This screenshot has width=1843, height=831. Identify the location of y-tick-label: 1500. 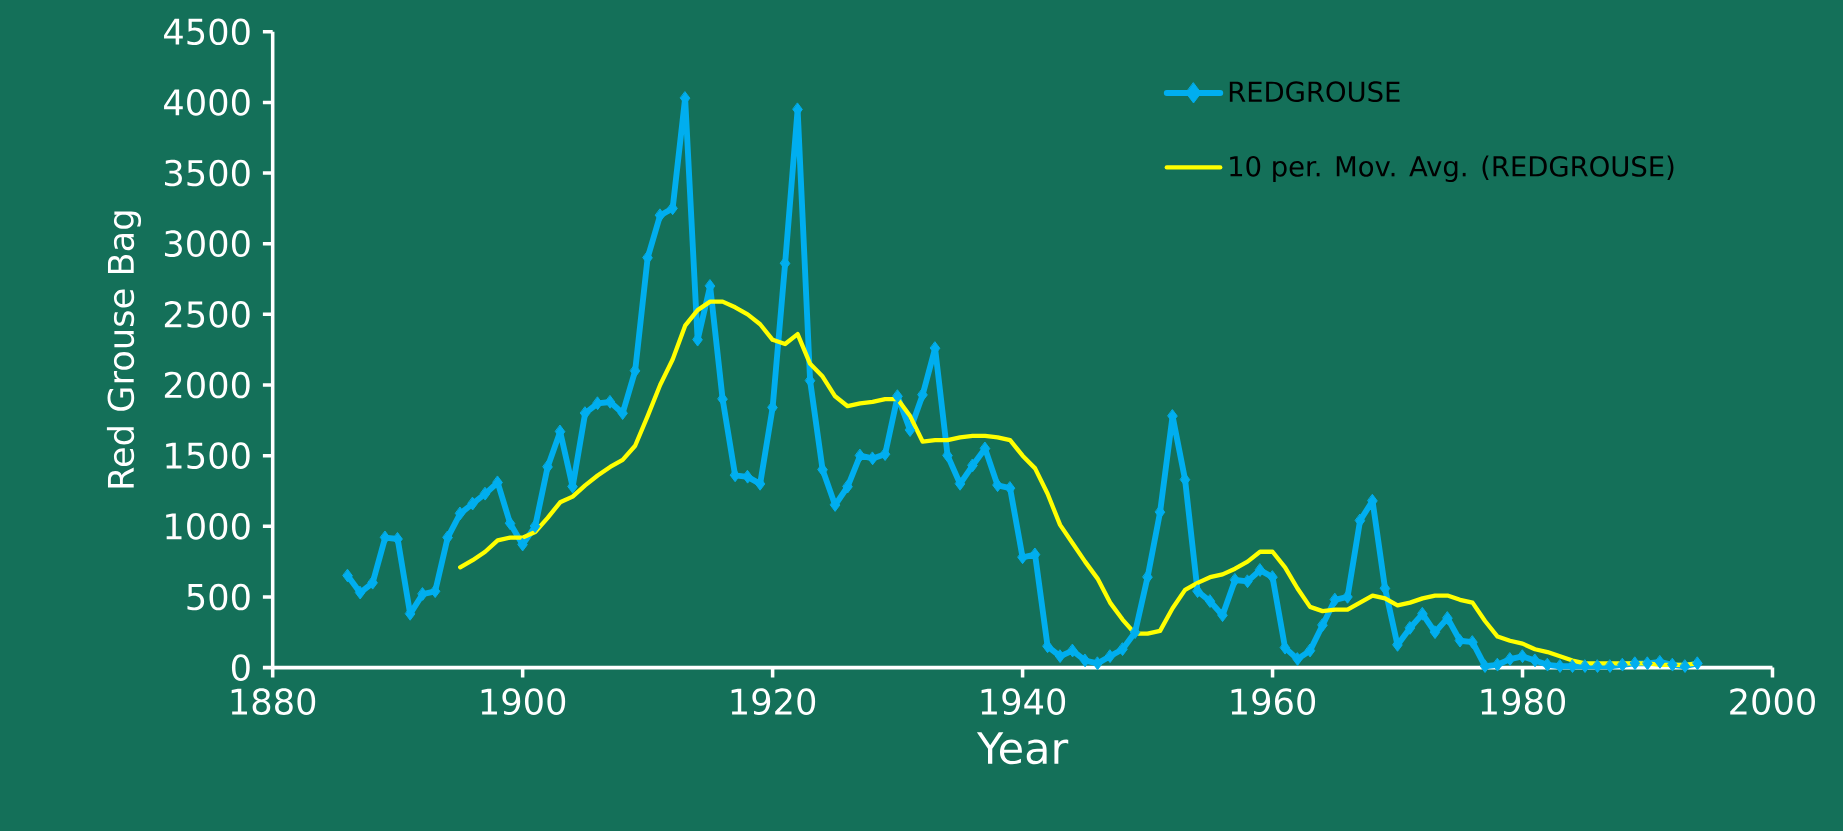
(208, 455).